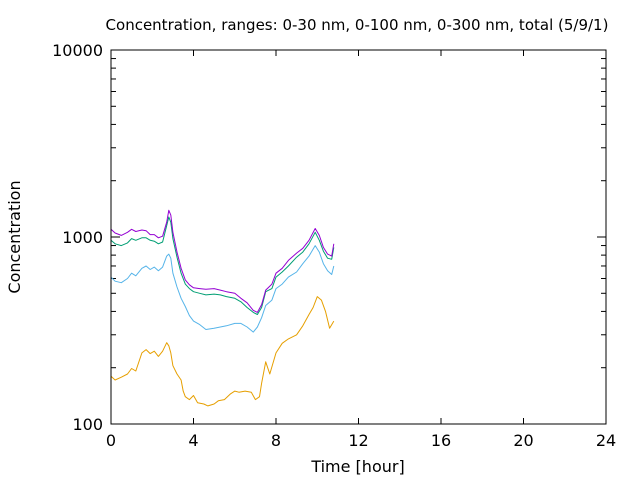 The height and width of the screenshot is (480, 640). I want to click on x-tick-label: 12, so click(358, 440).